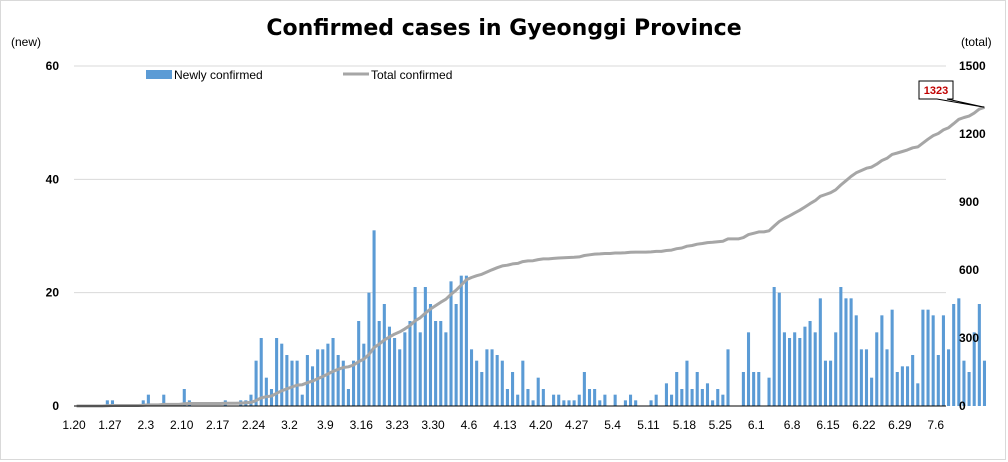 The image size is (1008, 462). Describe the element at coordinates (55, 406) in the screenshot. I see `left-tick-label: 0` at that location.